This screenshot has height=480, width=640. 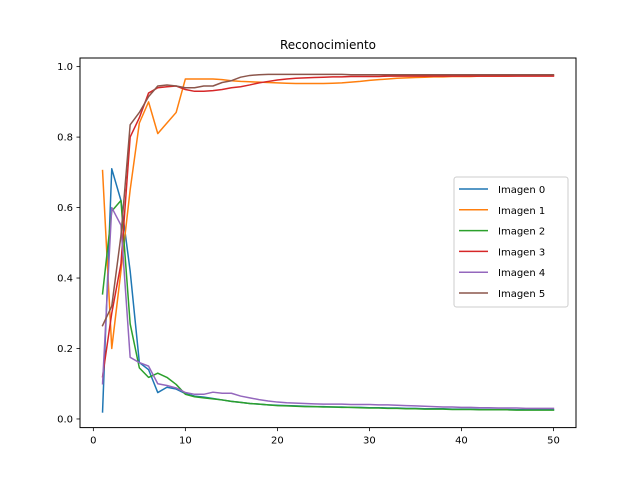 I want to click on x-tick-label: 40, so click(x=461, y=441).